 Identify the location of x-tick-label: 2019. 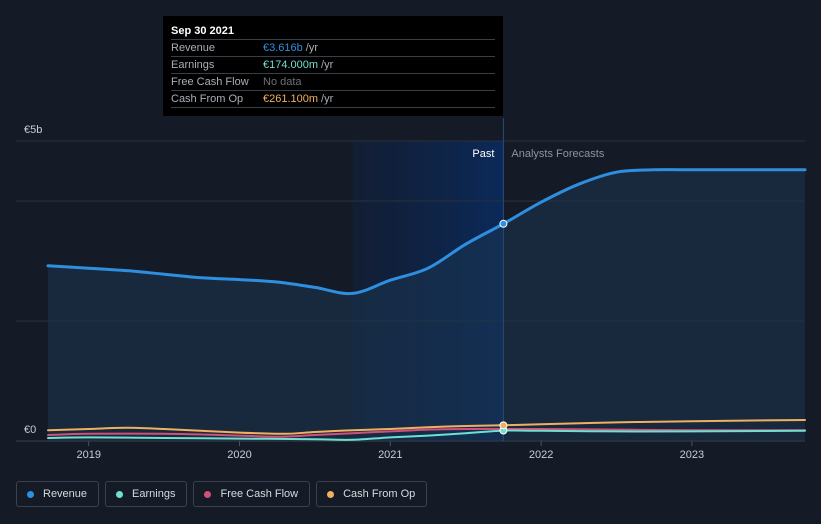
(88, 455).